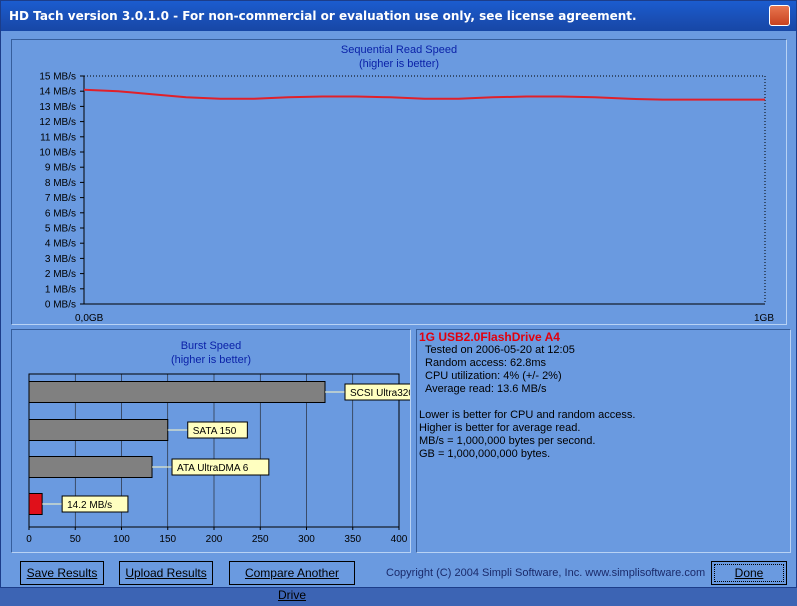  What do you see at coordinates (60, 305) in the screenshot?
I see `seq-y-tick-label: 0 MB/s` at bounding box center [60, 305].